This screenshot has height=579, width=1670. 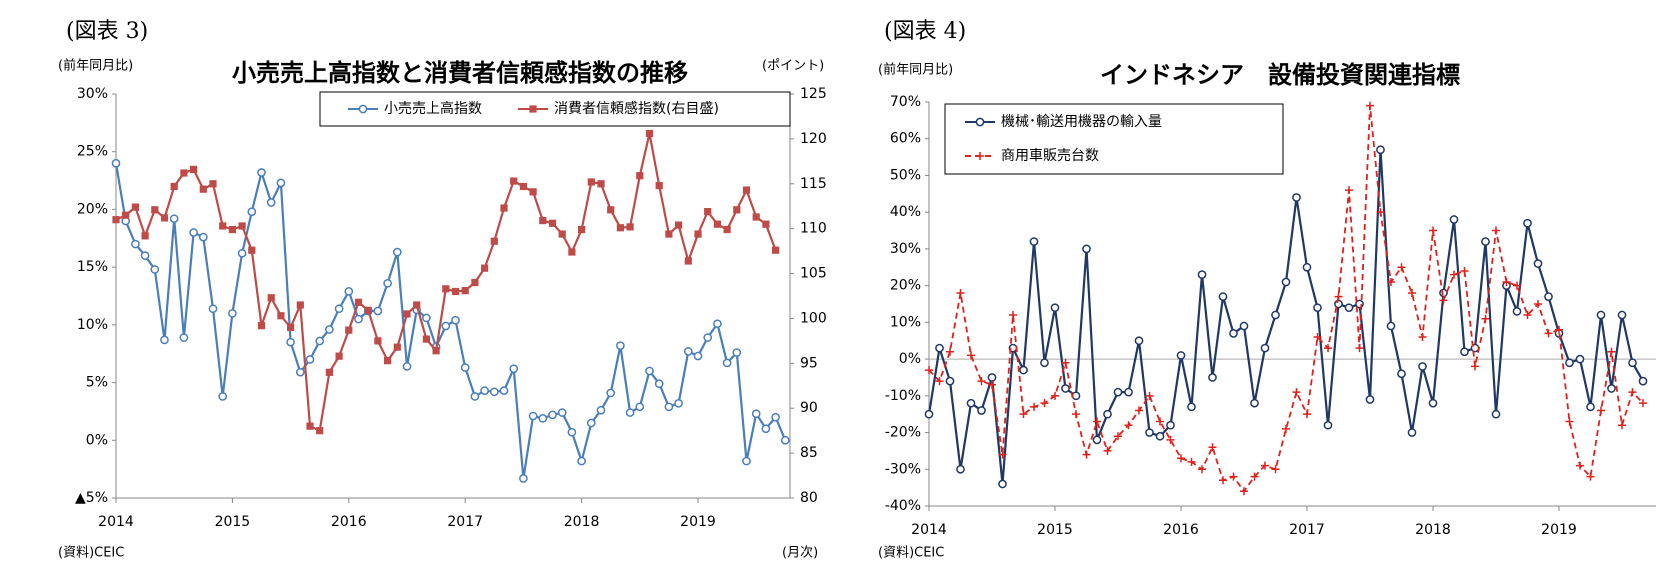 What do you see at coordinates (636, 108) in the screenshot?
I see `legend-label: 消費者信頼感指数(右目盛)` at bounding box center [636, 108].